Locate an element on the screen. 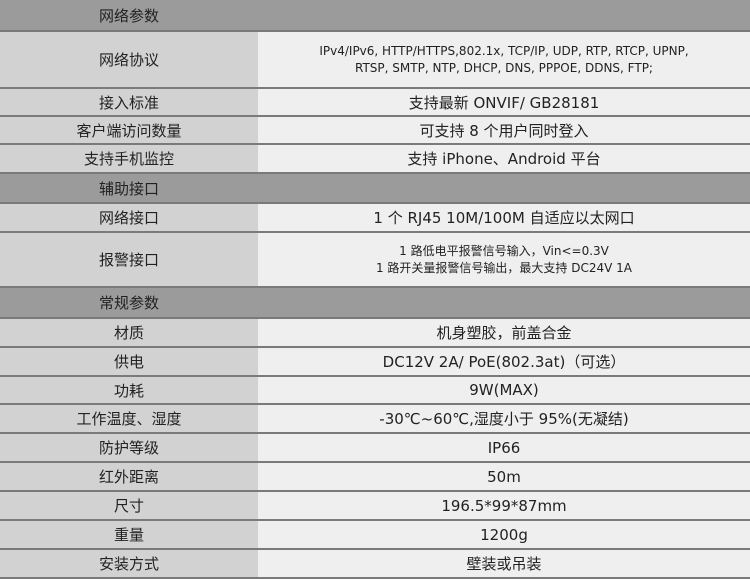  spec-label: 报警接口 is located at coordinates (129, 260).